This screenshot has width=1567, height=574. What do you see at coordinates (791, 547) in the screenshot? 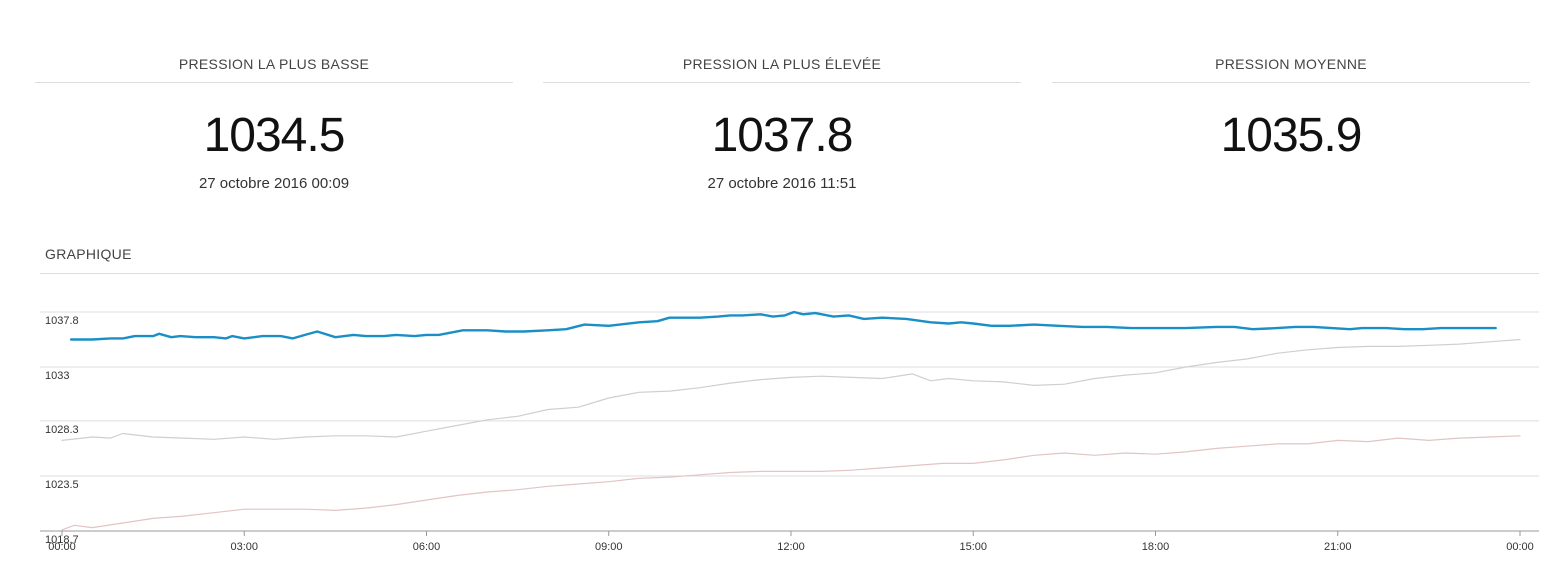
I see `x-tick-label: 12:00` at bounding box center [791, 547].